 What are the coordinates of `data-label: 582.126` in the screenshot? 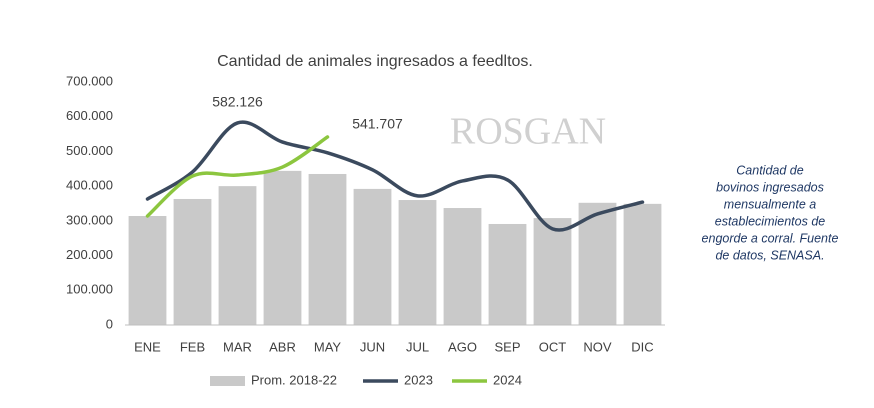 It's located at (237, 102).